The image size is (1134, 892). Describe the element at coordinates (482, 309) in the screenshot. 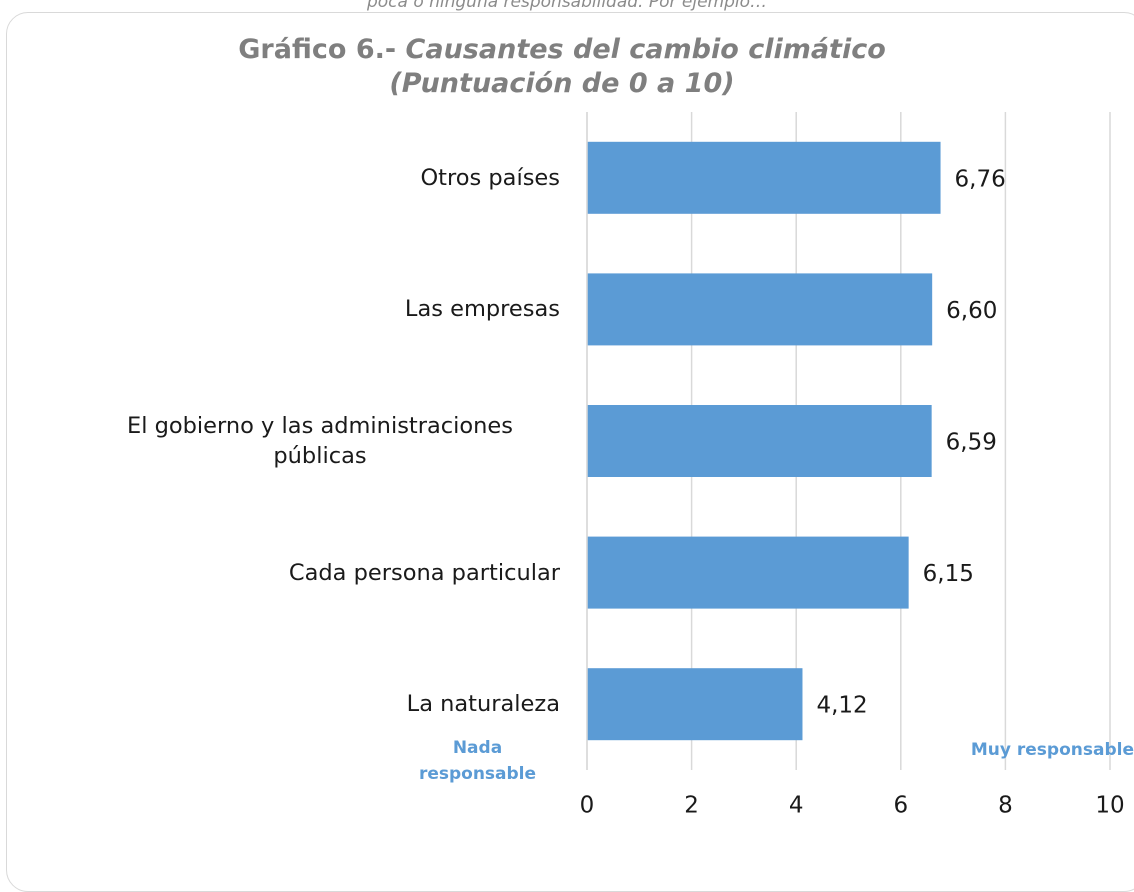

I see `category-text: Las empresas` at that location.